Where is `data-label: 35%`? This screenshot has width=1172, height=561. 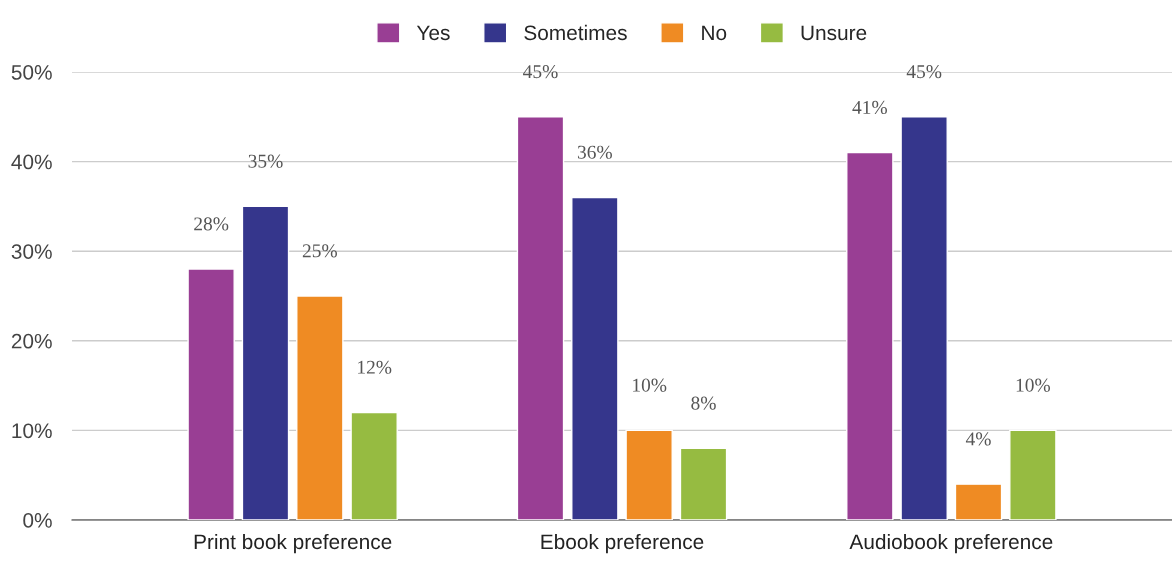
data-label: 35% is located at coordinates (265, 161).